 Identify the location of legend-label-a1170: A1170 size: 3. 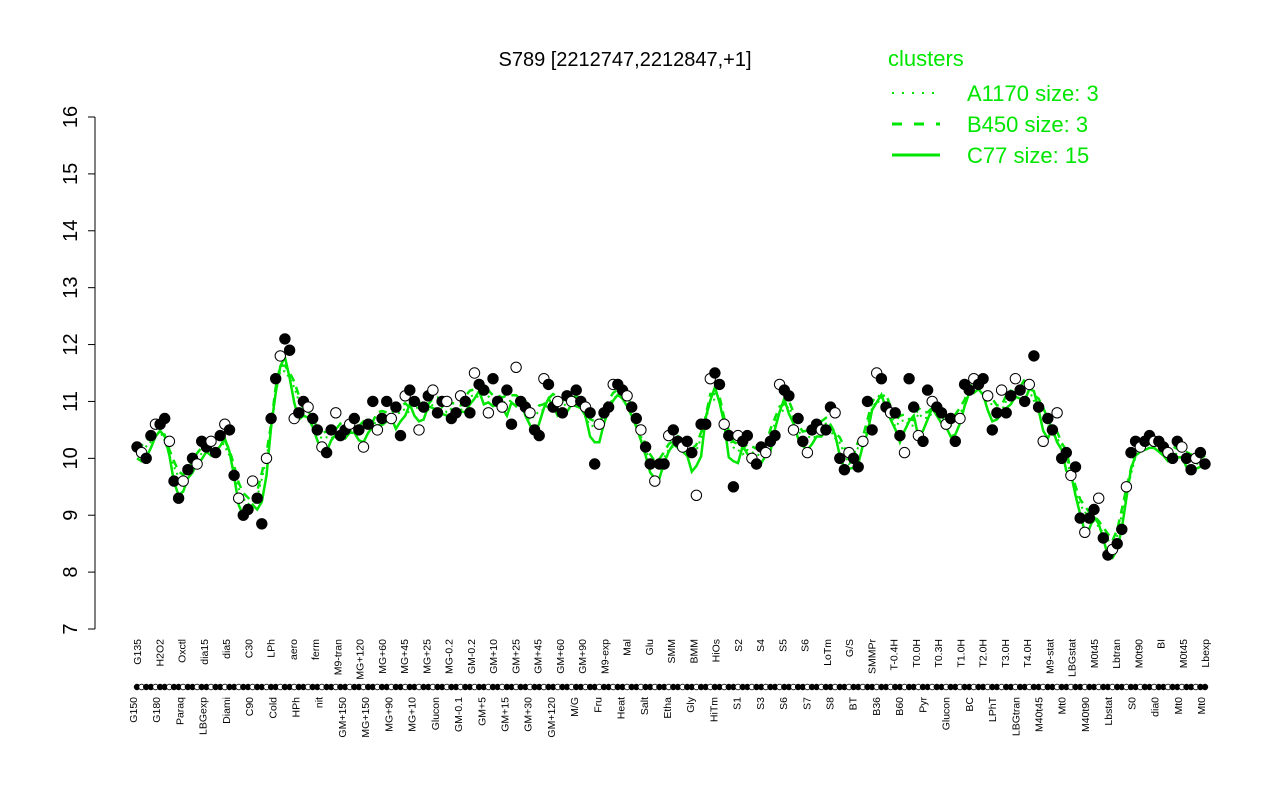
(1033, 93).